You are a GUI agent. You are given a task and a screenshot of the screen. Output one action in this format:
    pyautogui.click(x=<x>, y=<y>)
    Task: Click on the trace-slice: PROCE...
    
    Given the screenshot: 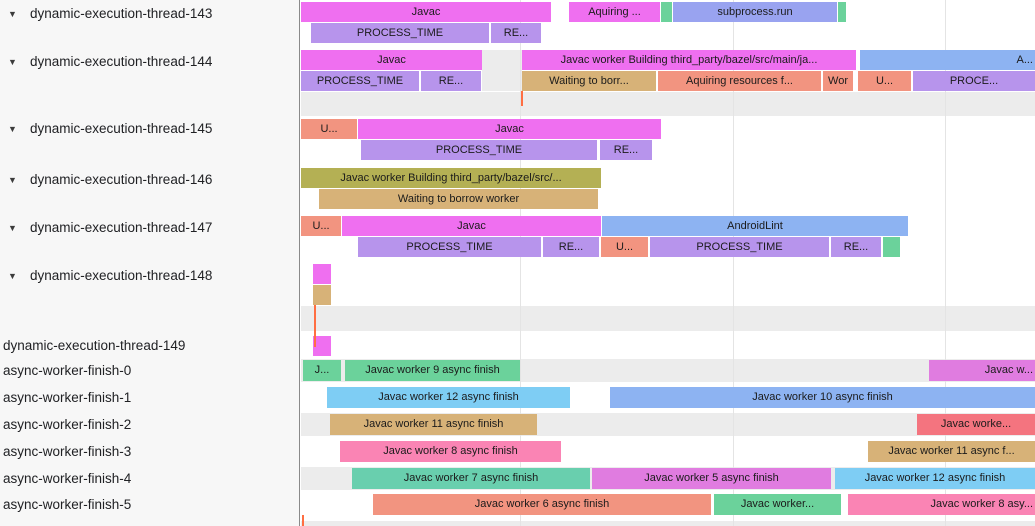 What is the action you would take?
    pyautogui.click(x=974, y=81)
    